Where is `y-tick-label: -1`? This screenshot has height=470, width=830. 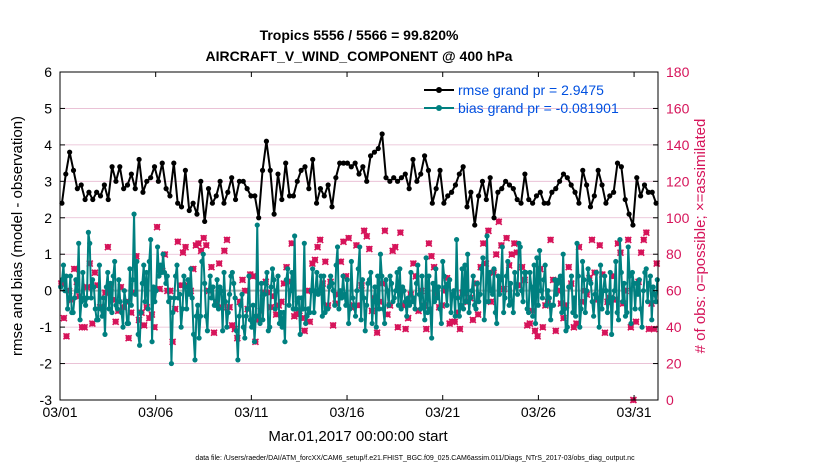
y-tick-label: -1 is located at coordinates (46, 327).